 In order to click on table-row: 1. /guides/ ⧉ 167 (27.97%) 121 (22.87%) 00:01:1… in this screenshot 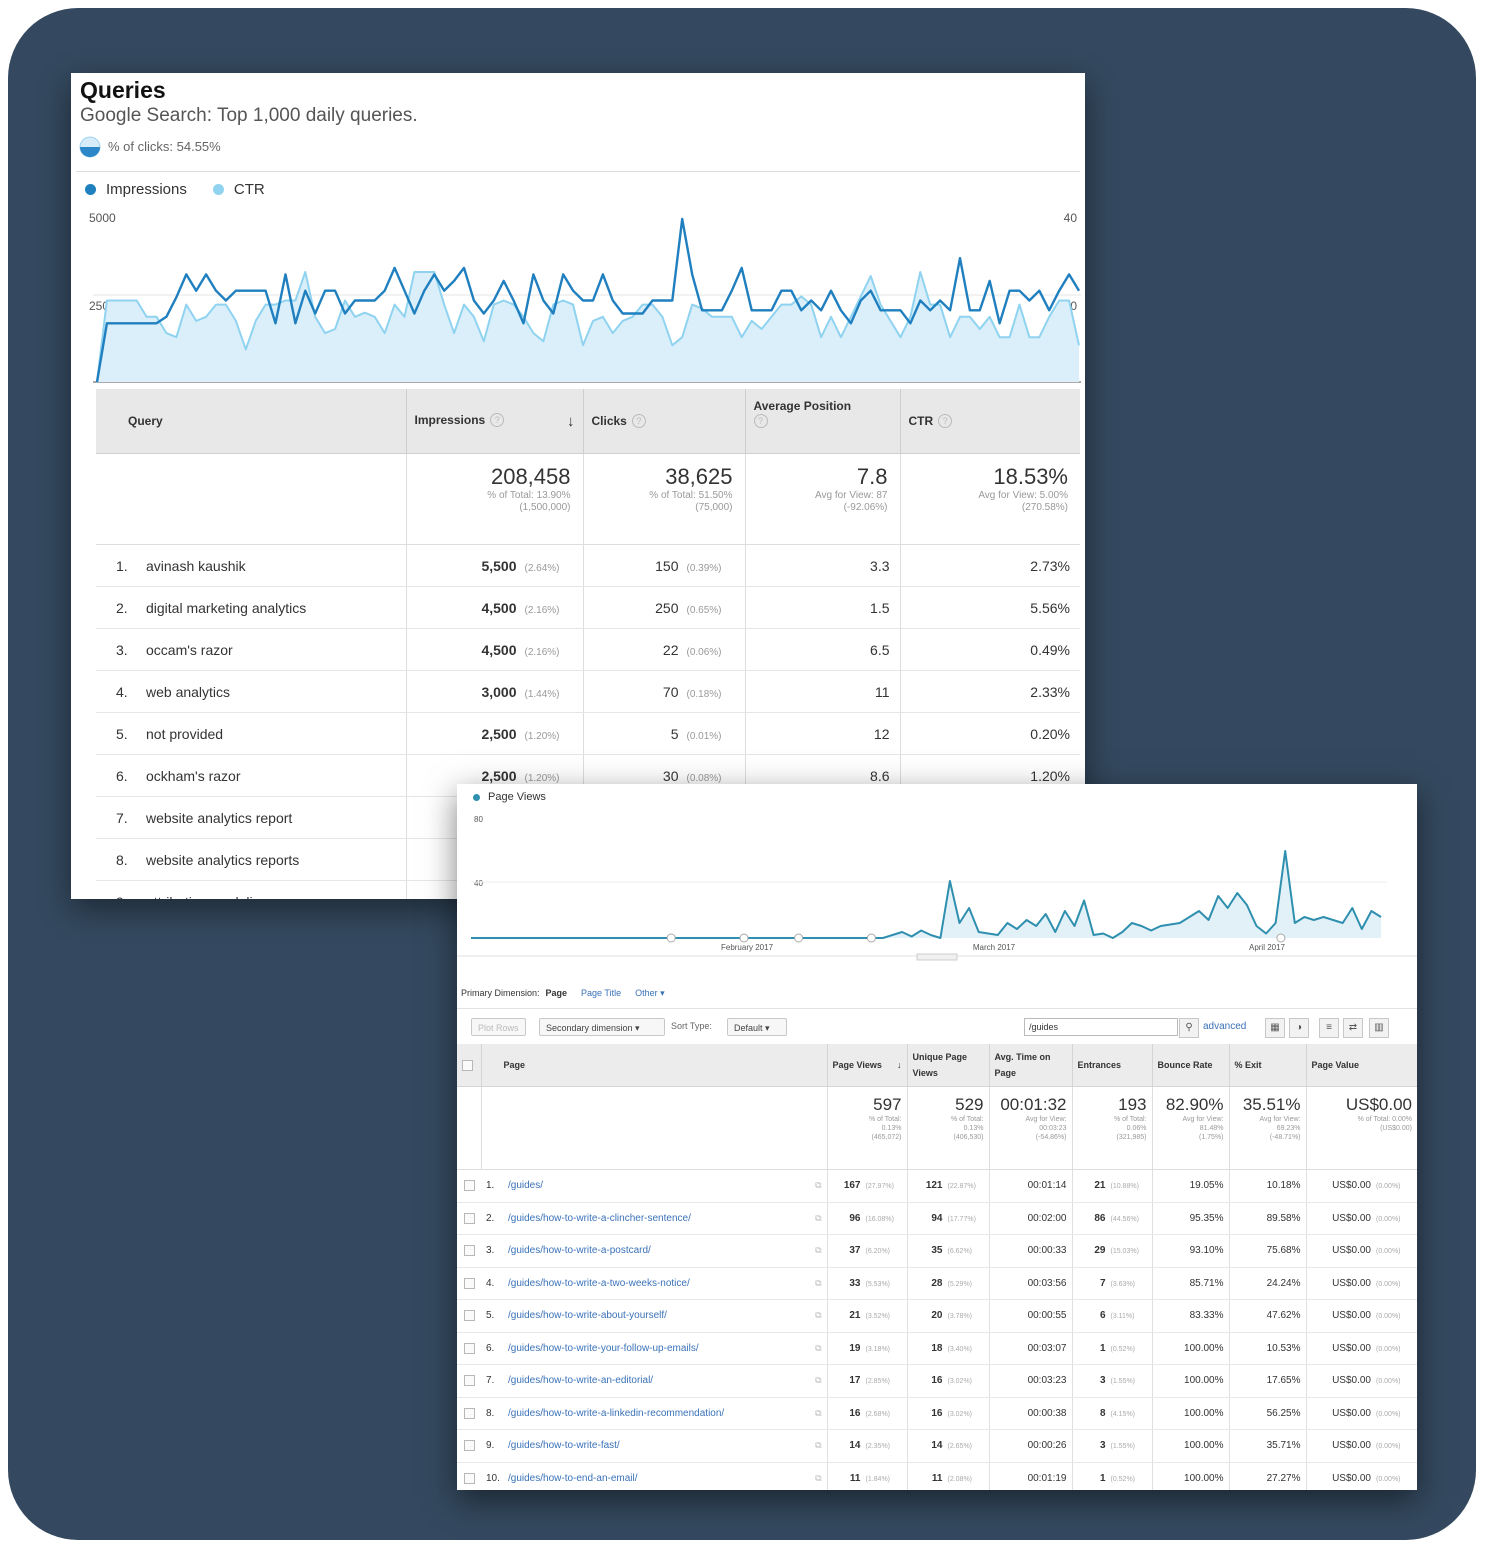, I will do `click(937, 1186)`.